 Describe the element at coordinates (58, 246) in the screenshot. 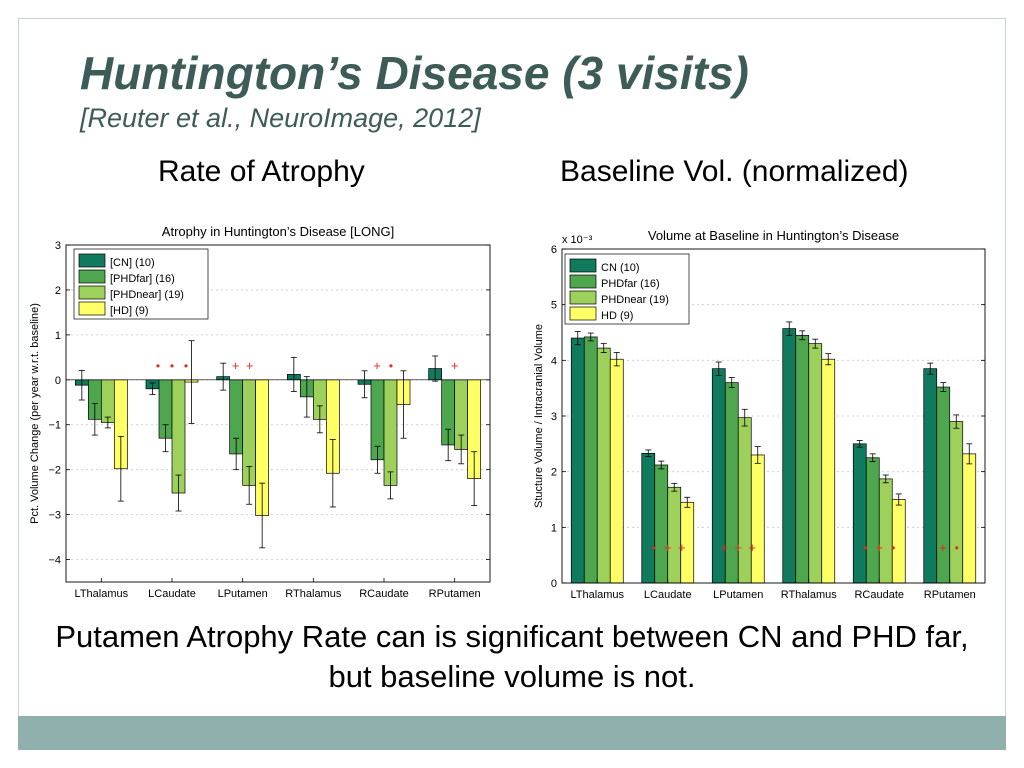

I see `y-tick-label: 3` at that location.